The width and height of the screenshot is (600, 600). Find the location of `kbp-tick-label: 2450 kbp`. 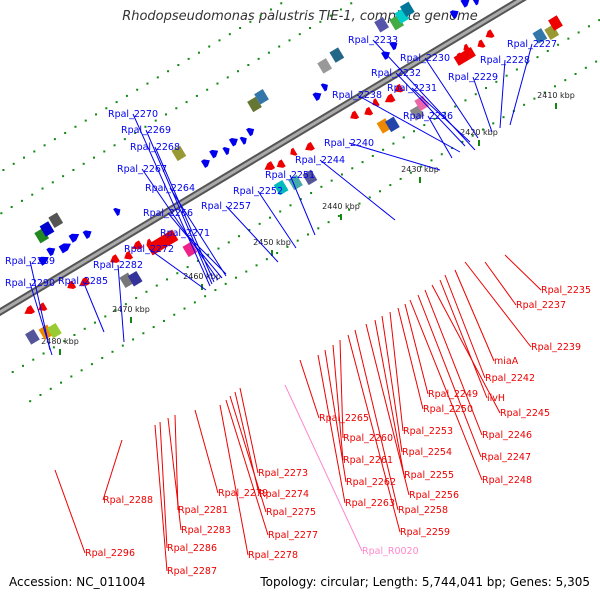

kbp-tick-label: 2450 kbp is located at coordinates (272, 242).